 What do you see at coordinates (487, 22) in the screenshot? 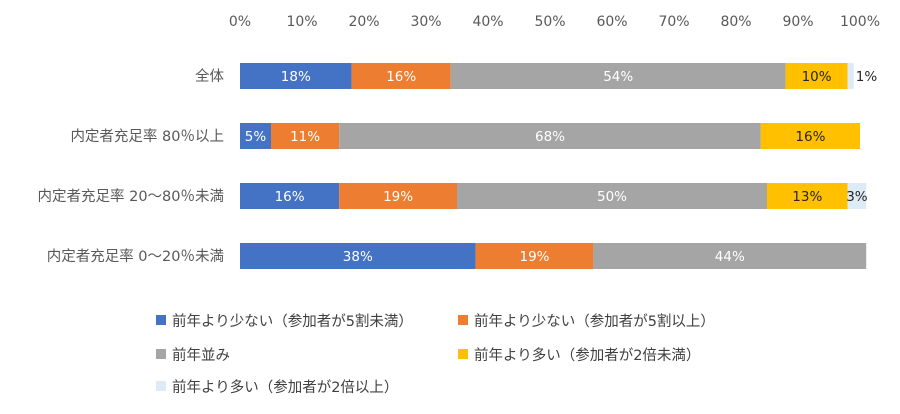
I see `x-tick-label: 40%` at bounding box center [487, 22].